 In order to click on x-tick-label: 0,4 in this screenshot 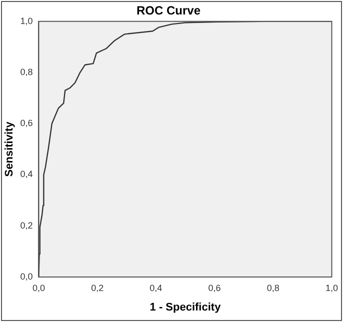, I will do `click(156, 287)`.